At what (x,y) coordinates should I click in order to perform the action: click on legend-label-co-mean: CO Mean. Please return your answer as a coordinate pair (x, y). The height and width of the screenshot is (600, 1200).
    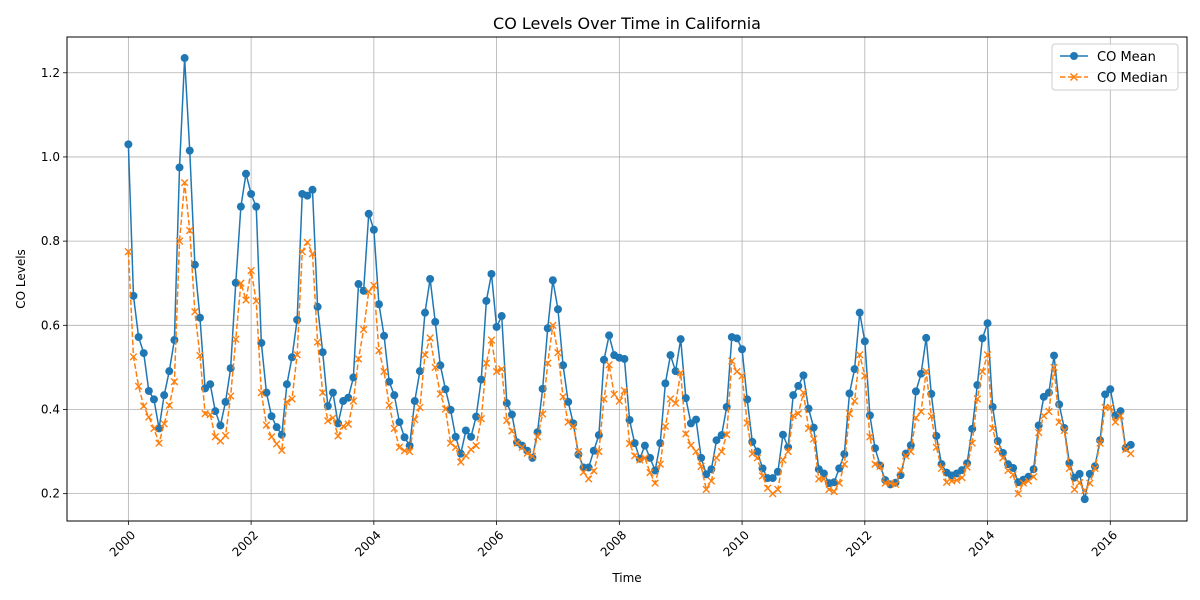
    Looking at the image, I should click on (1126, 57).